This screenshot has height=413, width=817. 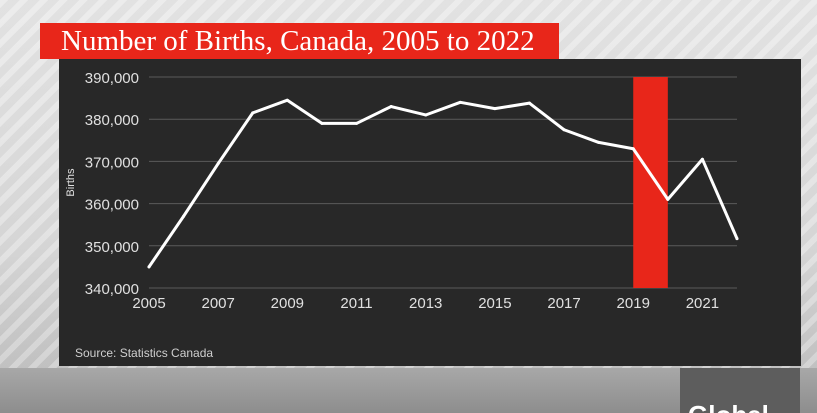 What do you see at coordinates (728, 406) in the screenshot?
I see `logo-text: Global` at bounding box center [728, 406].